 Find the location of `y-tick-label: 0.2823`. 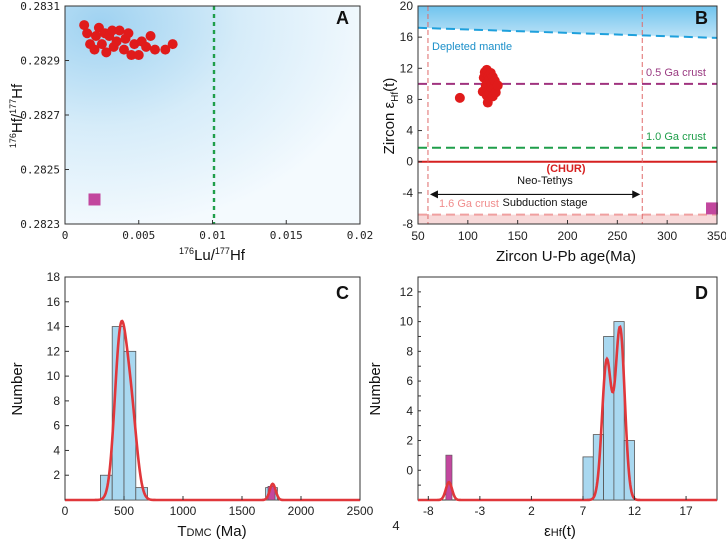

y-tick-label: 0.2823 is located at coordinates (40, 224).